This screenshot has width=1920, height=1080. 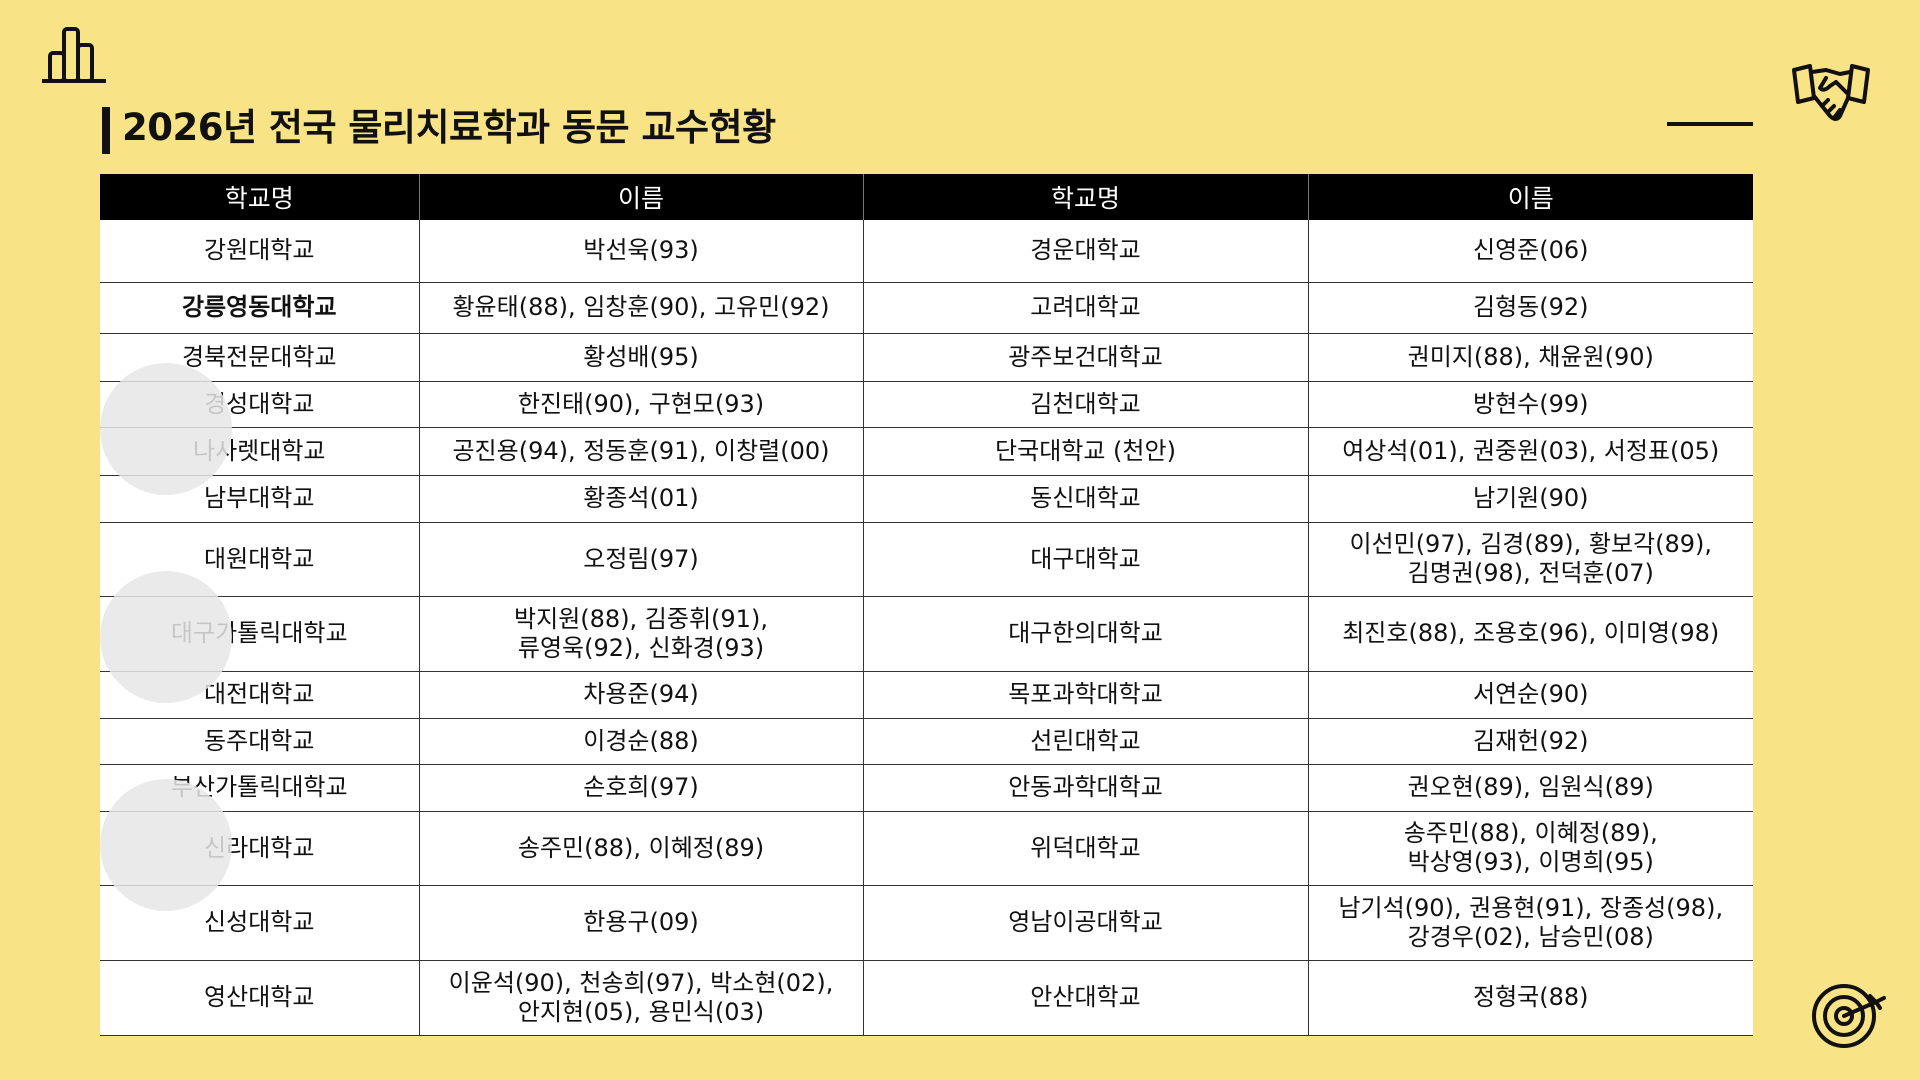 What do you see at coordinates (1085, 251) in the screenshot?
I see `cell-school: 경운대학교` at bounding box center [1085, 251].